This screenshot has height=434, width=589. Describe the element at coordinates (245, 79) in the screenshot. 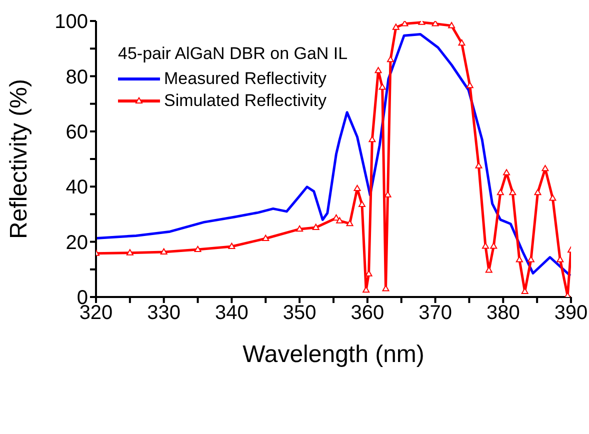

I see `legend-label: Measured Reflectivity` at that location.